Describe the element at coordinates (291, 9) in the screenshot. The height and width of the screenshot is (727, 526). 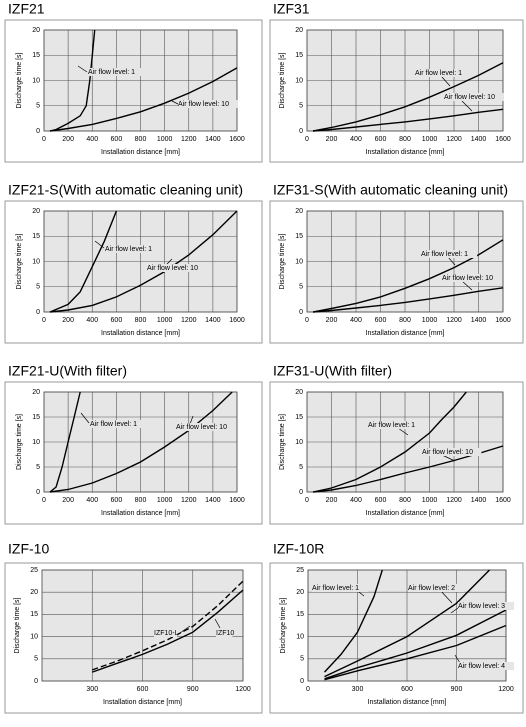
I see `chart-title: IZF31` at that location.